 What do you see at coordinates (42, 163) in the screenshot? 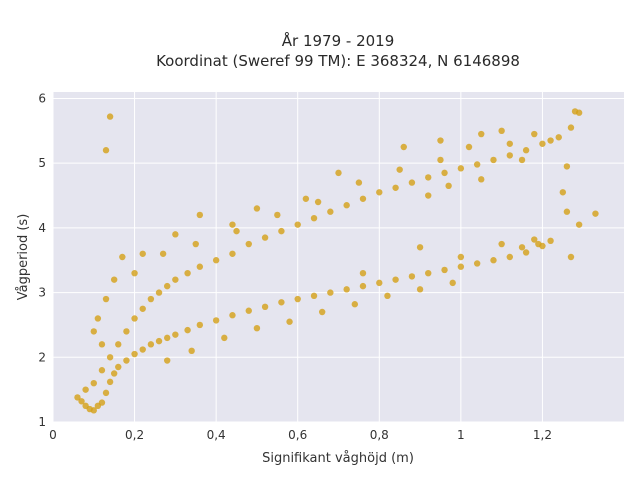
I see `y-tick-label: 5` at bounding box center [42, 163].